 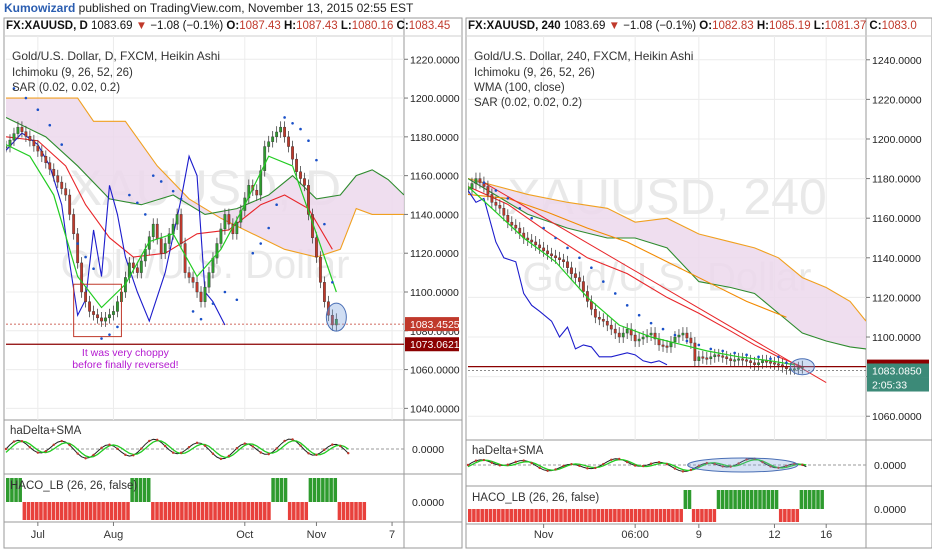 What do you see at coordinates (897, 100) in the screenshot?
I see `price-tick-label: 1220.0000` at bounding box center [897, 100].